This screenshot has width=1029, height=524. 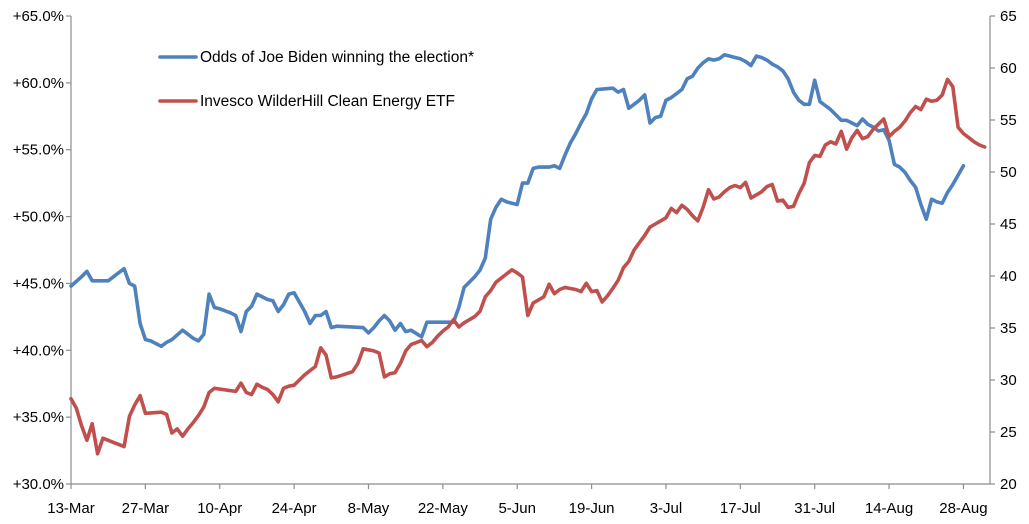 What do you see at coordinates (369, 508) in the screenshot?
I see `x-tick-label: 8-May` at bounding box center [369, 508].